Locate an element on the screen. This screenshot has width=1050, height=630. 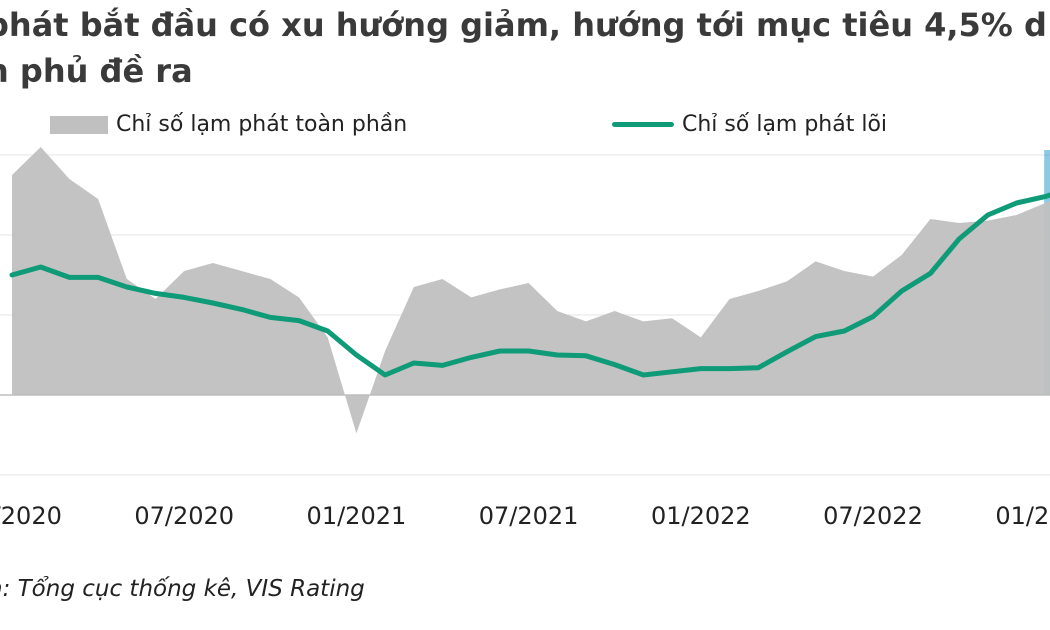
x-tick-label: 01/2020 is located at coordinates (31, 516).